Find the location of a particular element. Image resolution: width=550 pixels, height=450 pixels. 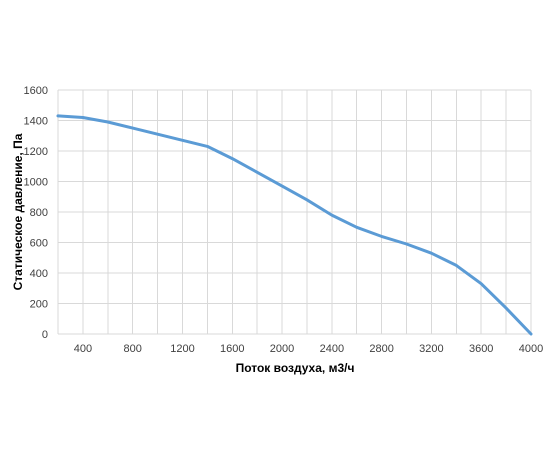

y-tick-label: 400 is located at coordinates (39, 274).